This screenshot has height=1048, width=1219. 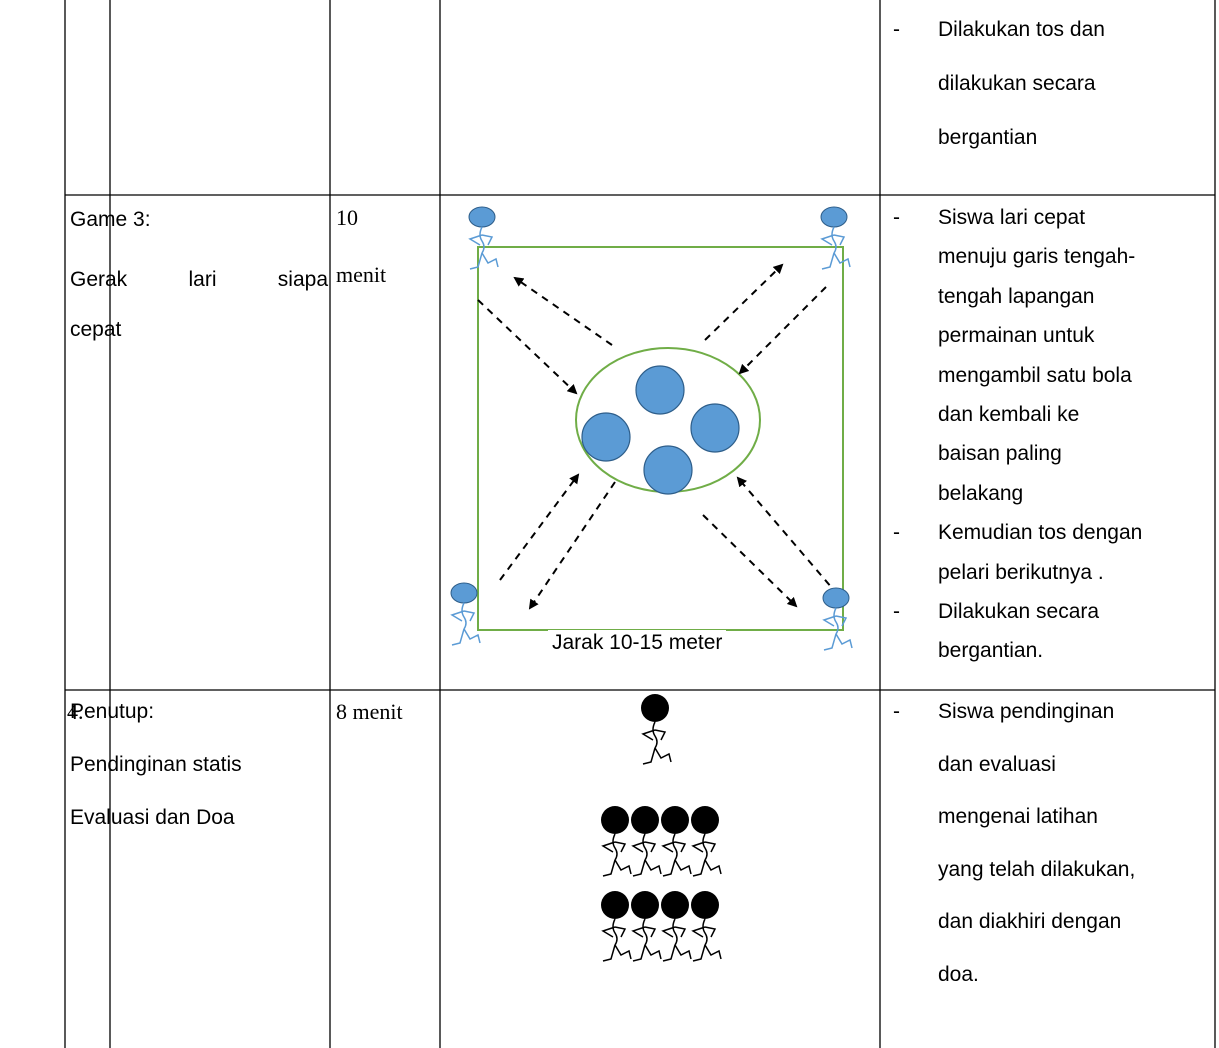 I want to click on note-line: tengah lapangan, so click(x=1016, y=296).